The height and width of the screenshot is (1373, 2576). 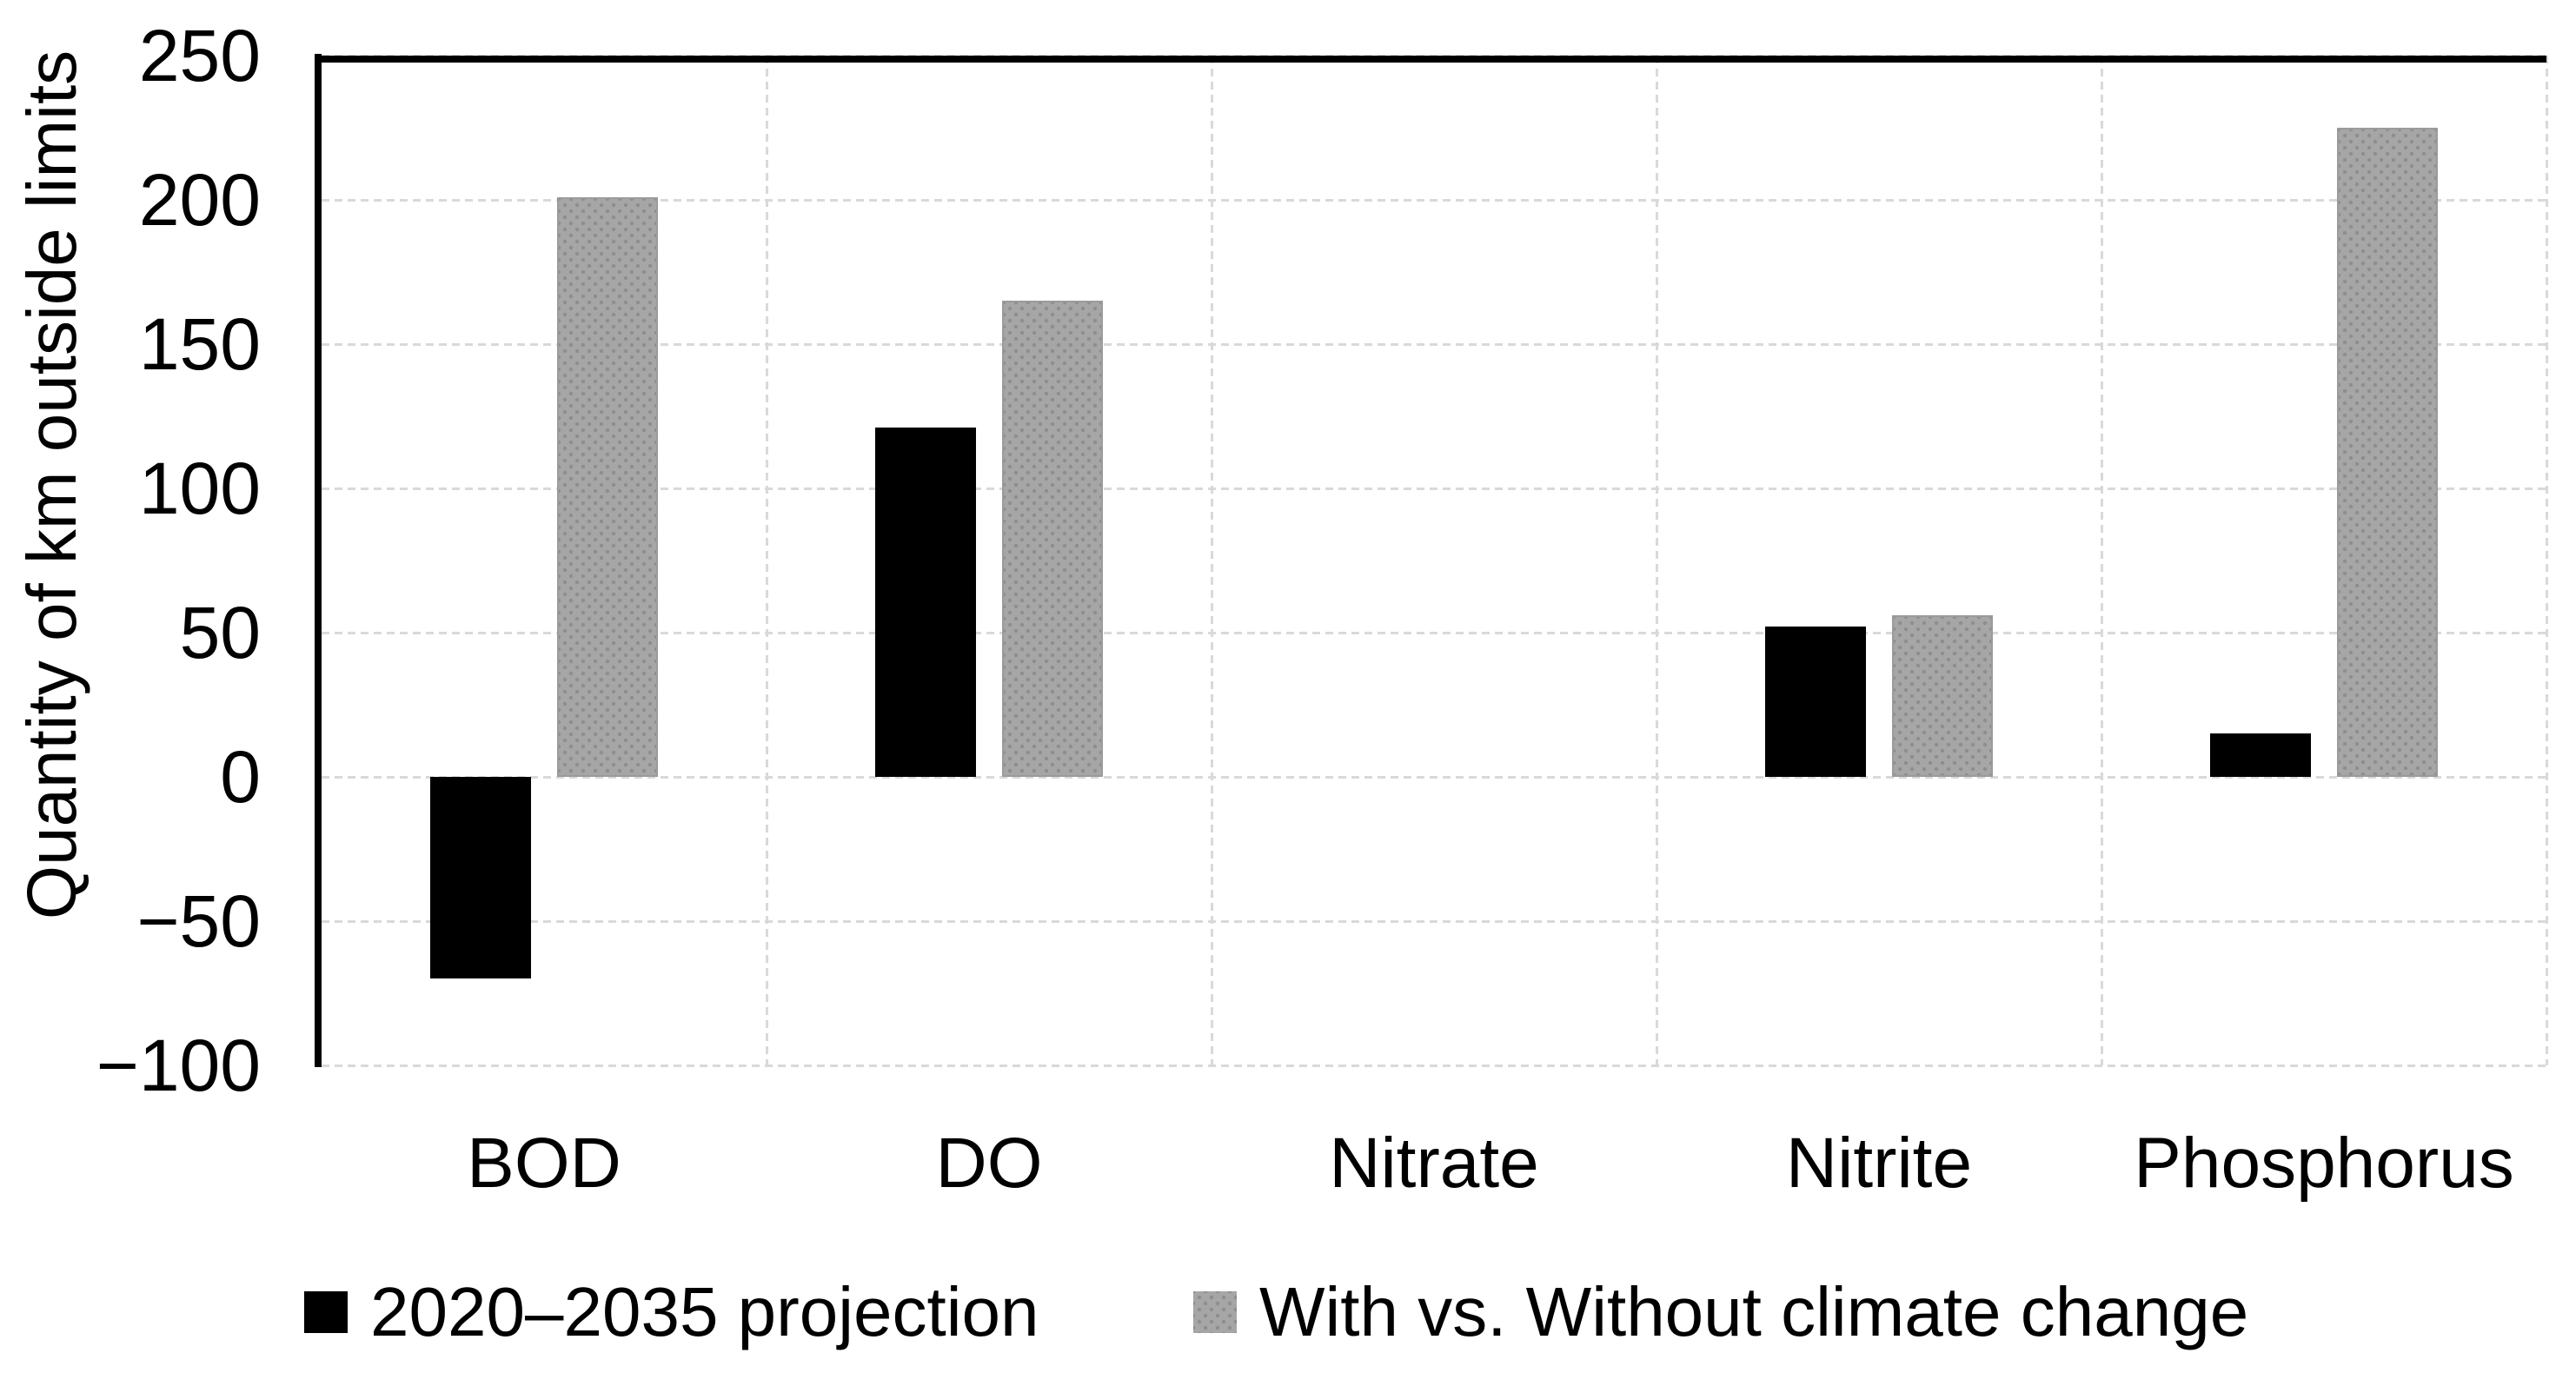 What do you see at coordinates (199, 55) in the screenshot?
I see `y-tick-label: 250` at bounding box center [199, 55].